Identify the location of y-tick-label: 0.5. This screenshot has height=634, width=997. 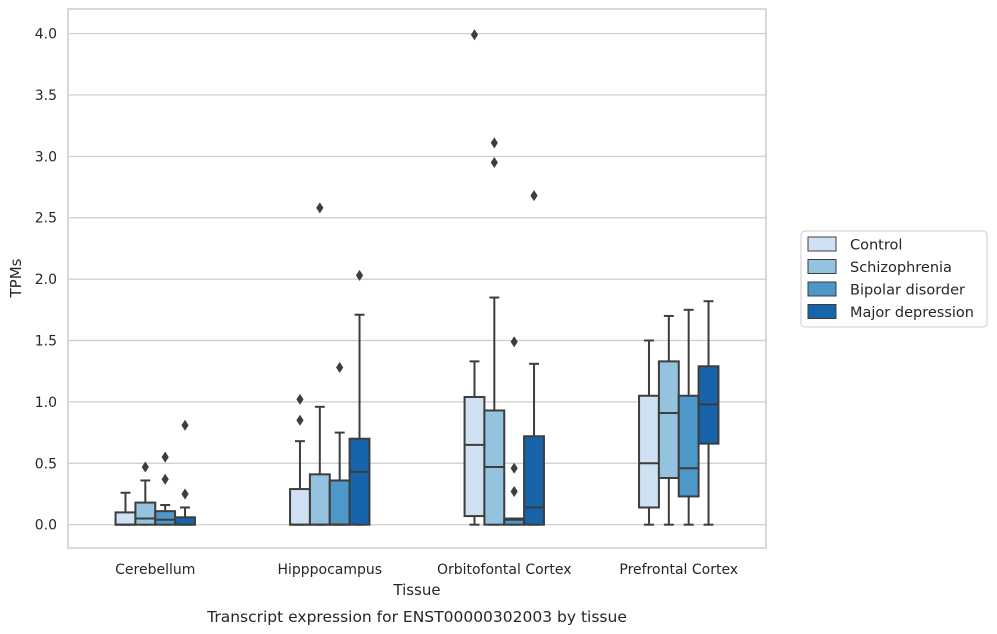
(46, 464).